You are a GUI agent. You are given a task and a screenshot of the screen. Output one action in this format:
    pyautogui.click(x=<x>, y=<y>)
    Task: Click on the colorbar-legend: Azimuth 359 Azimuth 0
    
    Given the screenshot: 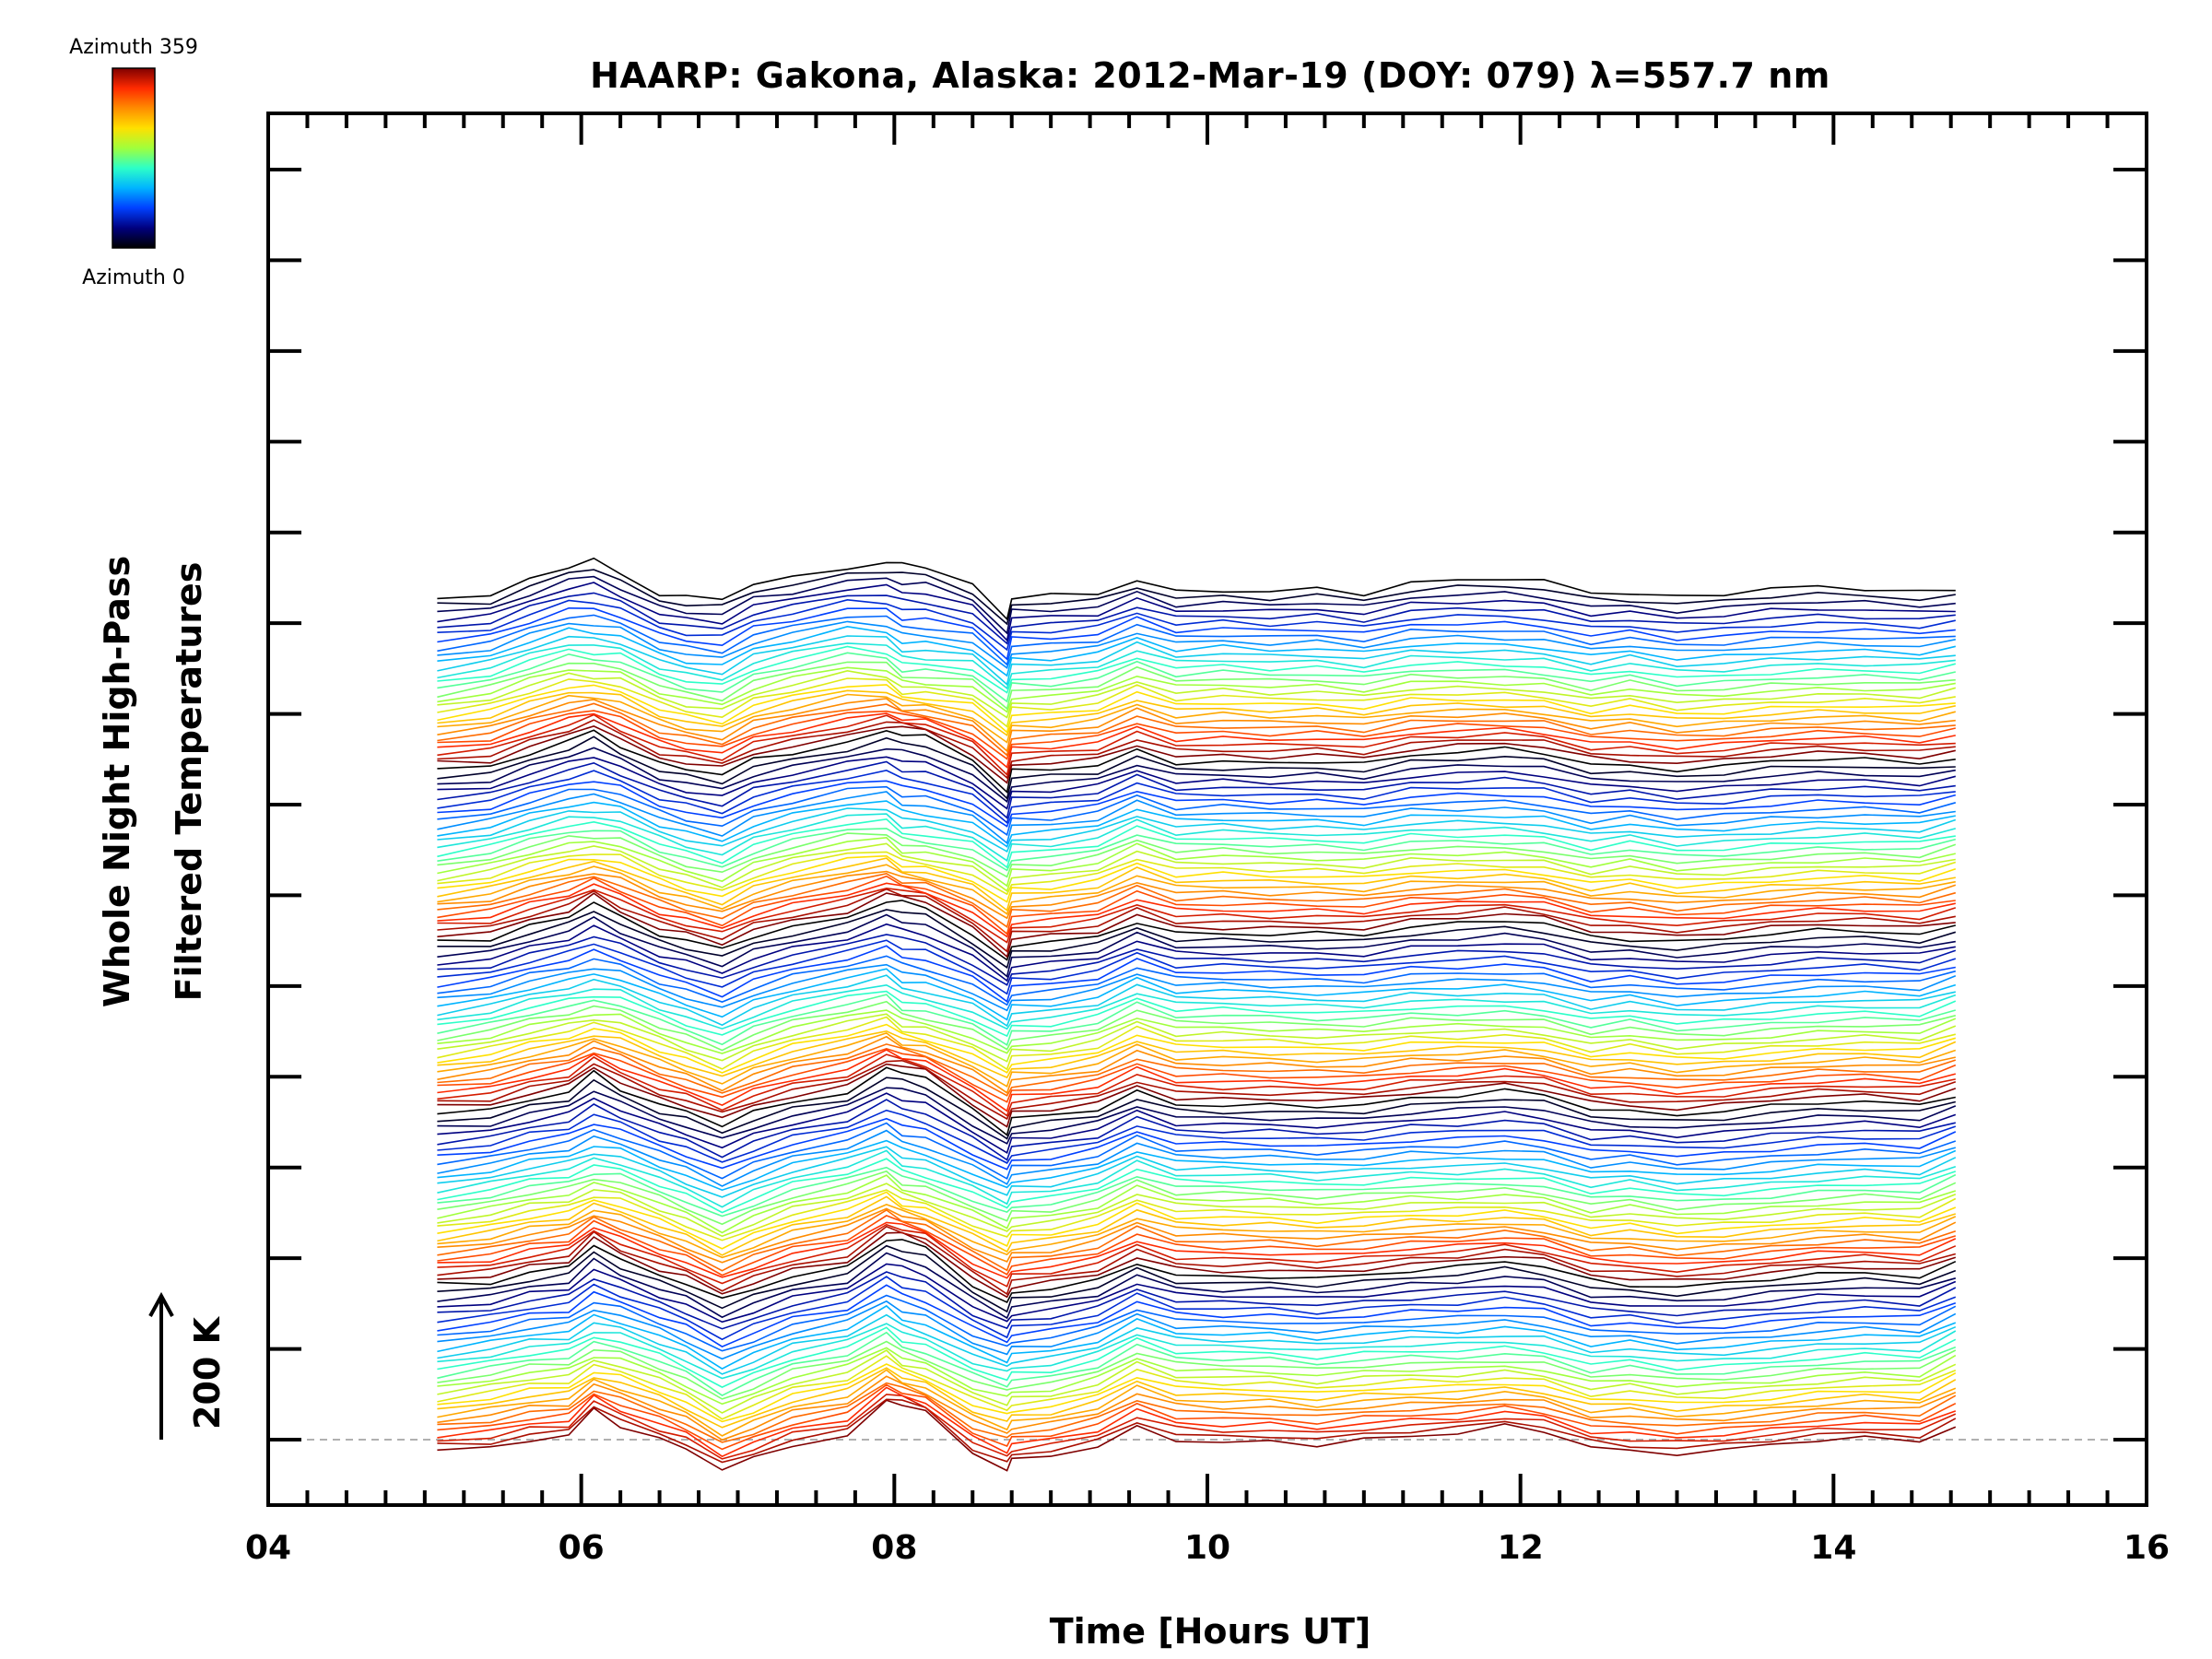 What is the action you would take?
    pyautogui.click(x=133, y=162)
    